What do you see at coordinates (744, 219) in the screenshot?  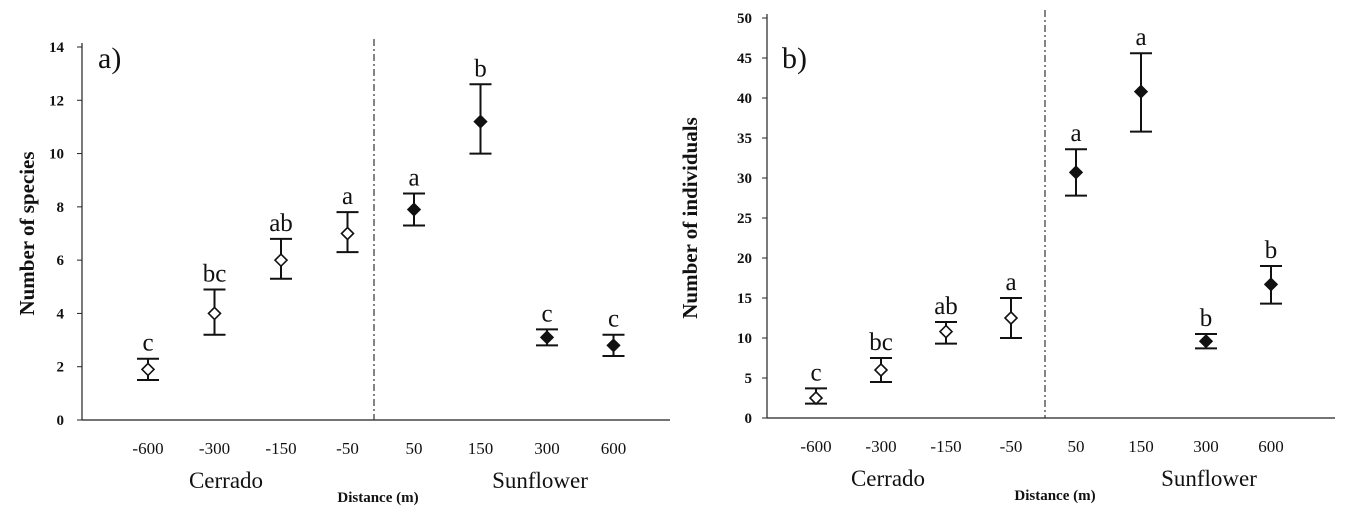 I see `y-tick-label: 25` at bounding box center [744, 219].